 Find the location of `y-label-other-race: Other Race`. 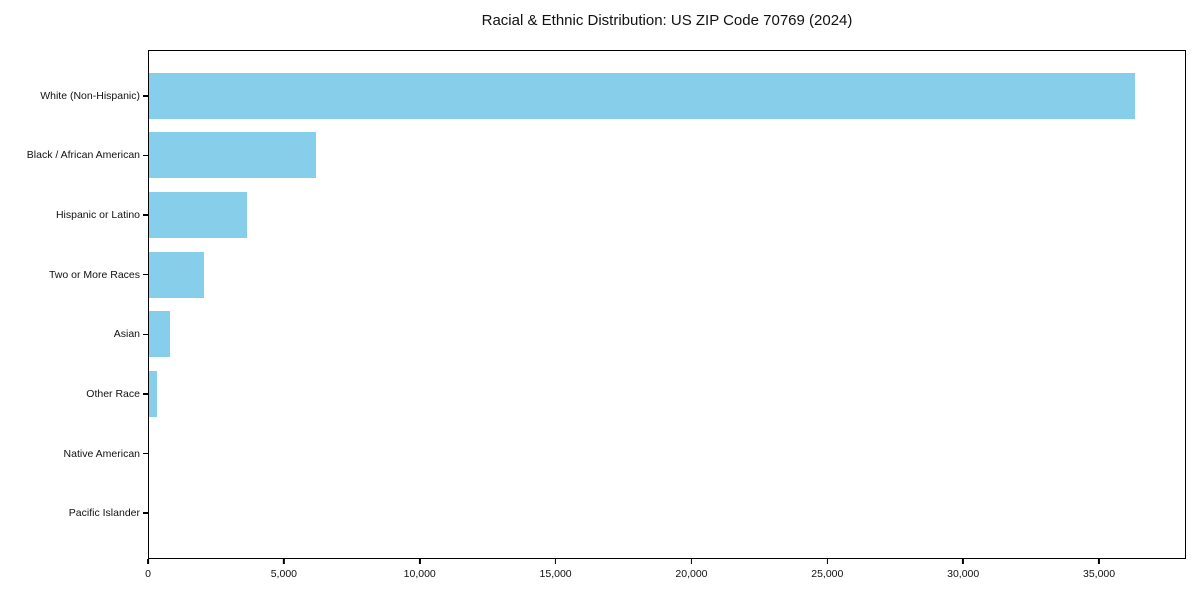

y-label-other-race: Other Race is located at coordinates (117, 394).